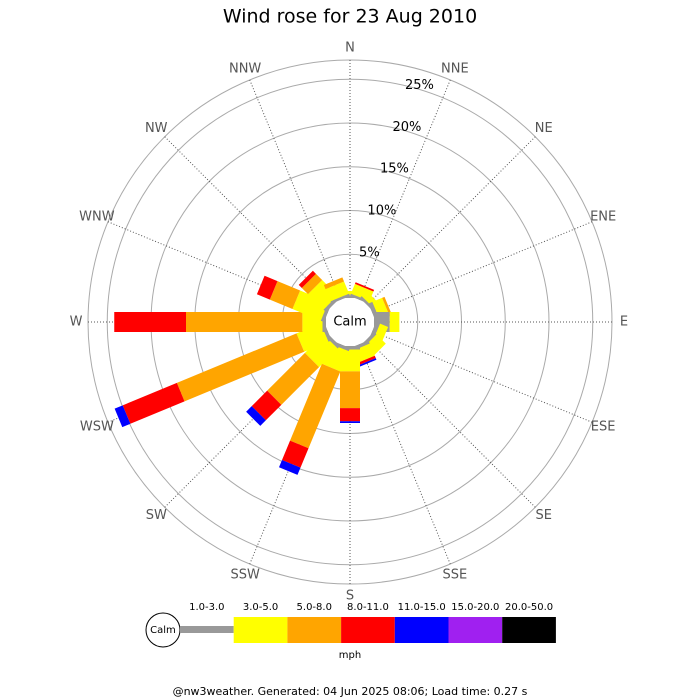 The image size is (700, 700). What do you see at coordinates (163, 630) in the screenshot?
I see `legend-calm-label: Calm` at bounding box center [163, 630].